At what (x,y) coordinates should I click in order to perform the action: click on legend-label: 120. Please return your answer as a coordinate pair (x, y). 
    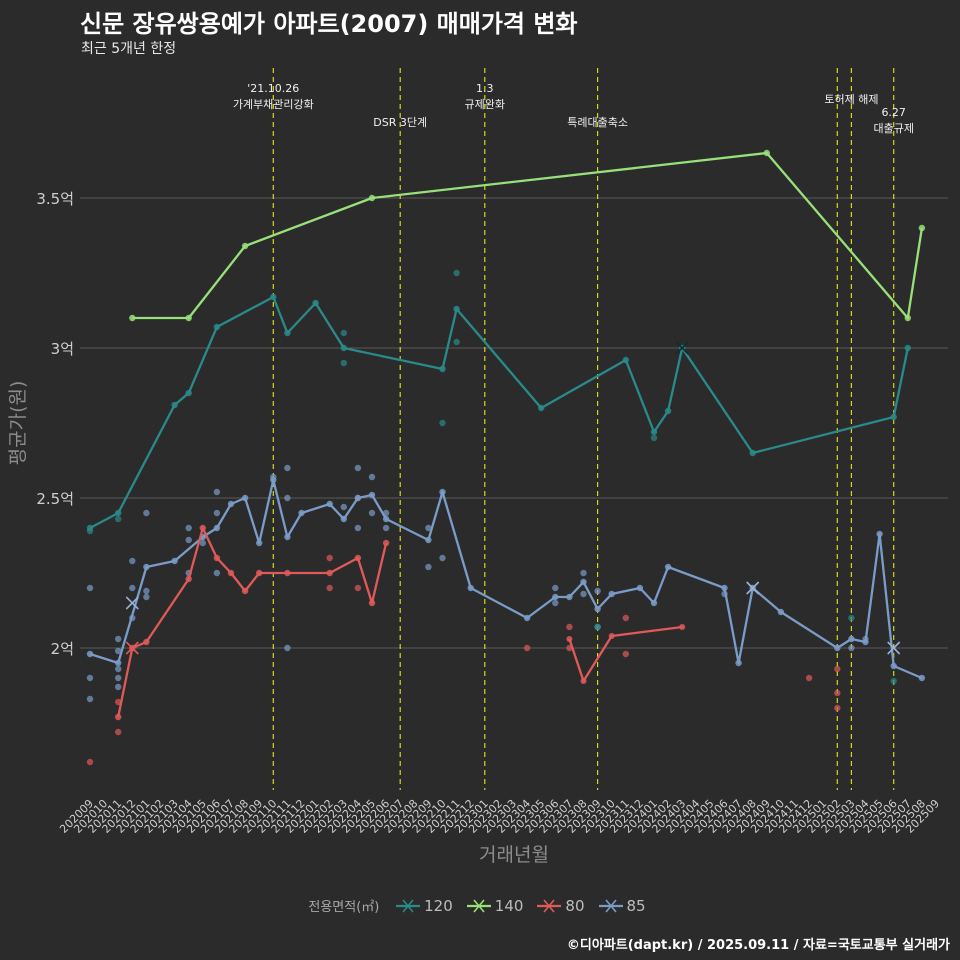
    Looking at the image, I should click on (438, 905).